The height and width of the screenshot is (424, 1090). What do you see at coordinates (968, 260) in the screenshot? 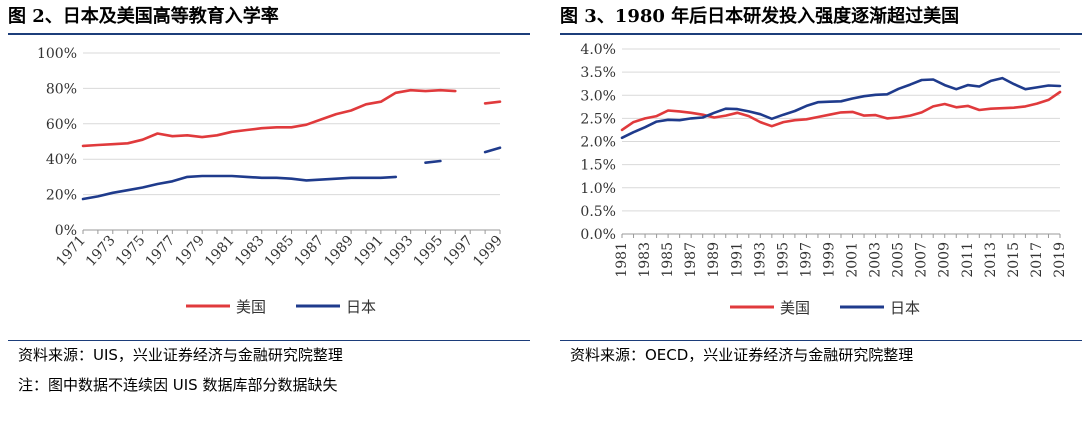
I see `chart-2-x-tick-label: 2011` at bounding box center [968, 260].